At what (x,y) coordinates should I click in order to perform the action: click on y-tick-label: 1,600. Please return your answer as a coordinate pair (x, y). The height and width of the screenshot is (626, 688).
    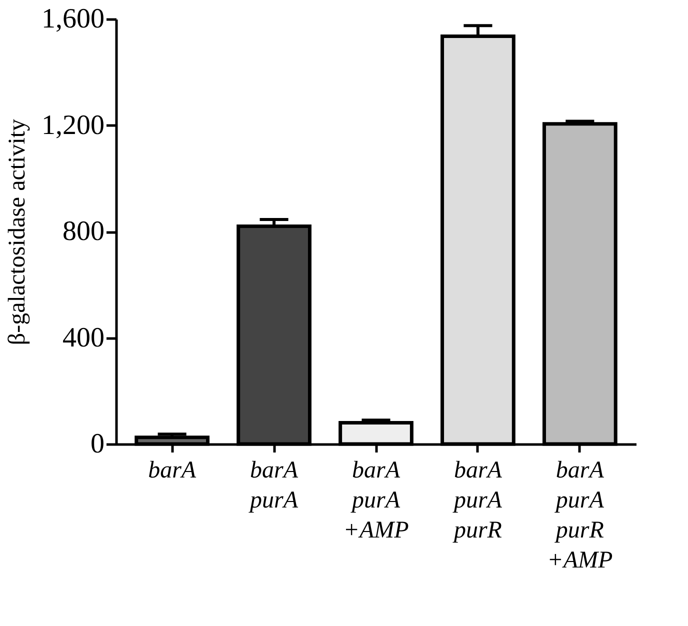
    Looking at the image, I should click on (73, 19).